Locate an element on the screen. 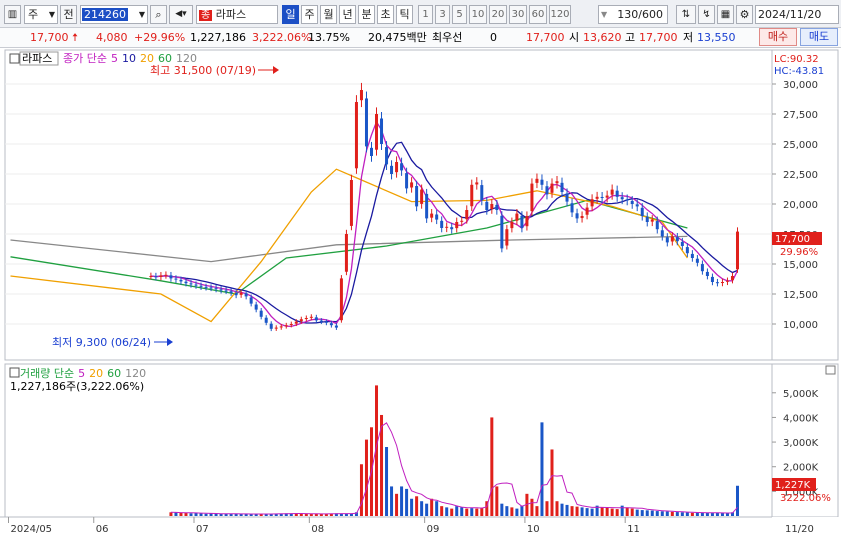 Image resolution: width=841 pixels, height=544 pixels. draw-icon: ↯ is located at coordinates (706, 14).